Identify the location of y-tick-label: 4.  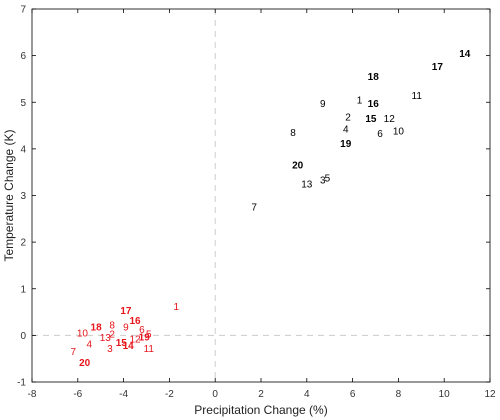
(23, 149).